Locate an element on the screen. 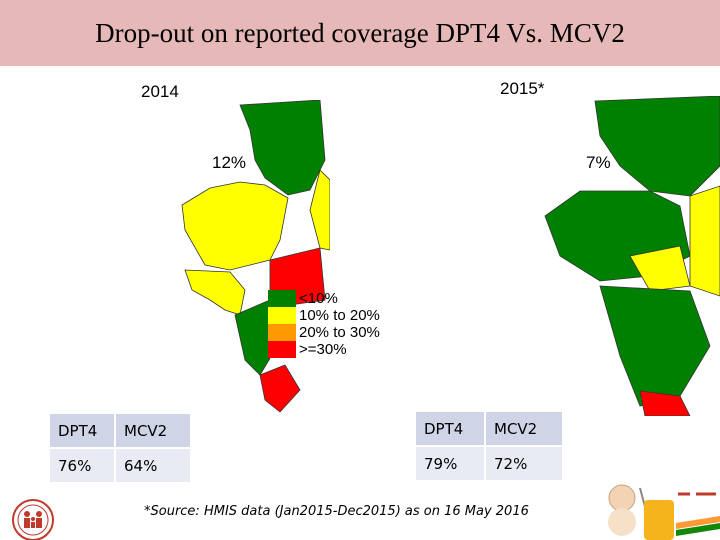 This screenshot has width=720, height=540. campaign-banner is located at coordinates (664, 512).